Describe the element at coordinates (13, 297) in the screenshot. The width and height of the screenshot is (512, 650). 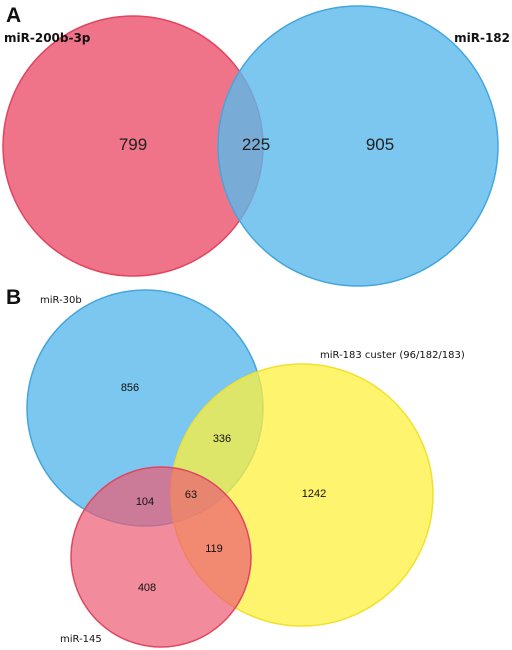
I see `panel-b-letter: B` at that location.